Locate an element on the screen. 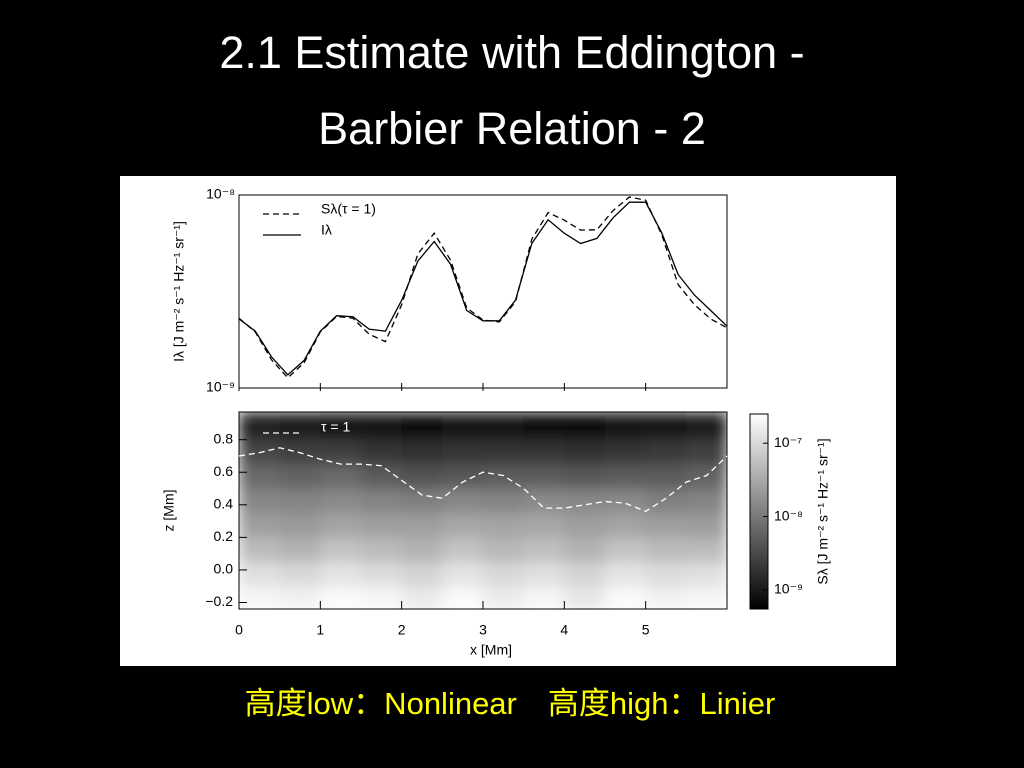 This screenshot has width=1024, height=768. heatmap is located at coordinates (483, 510).